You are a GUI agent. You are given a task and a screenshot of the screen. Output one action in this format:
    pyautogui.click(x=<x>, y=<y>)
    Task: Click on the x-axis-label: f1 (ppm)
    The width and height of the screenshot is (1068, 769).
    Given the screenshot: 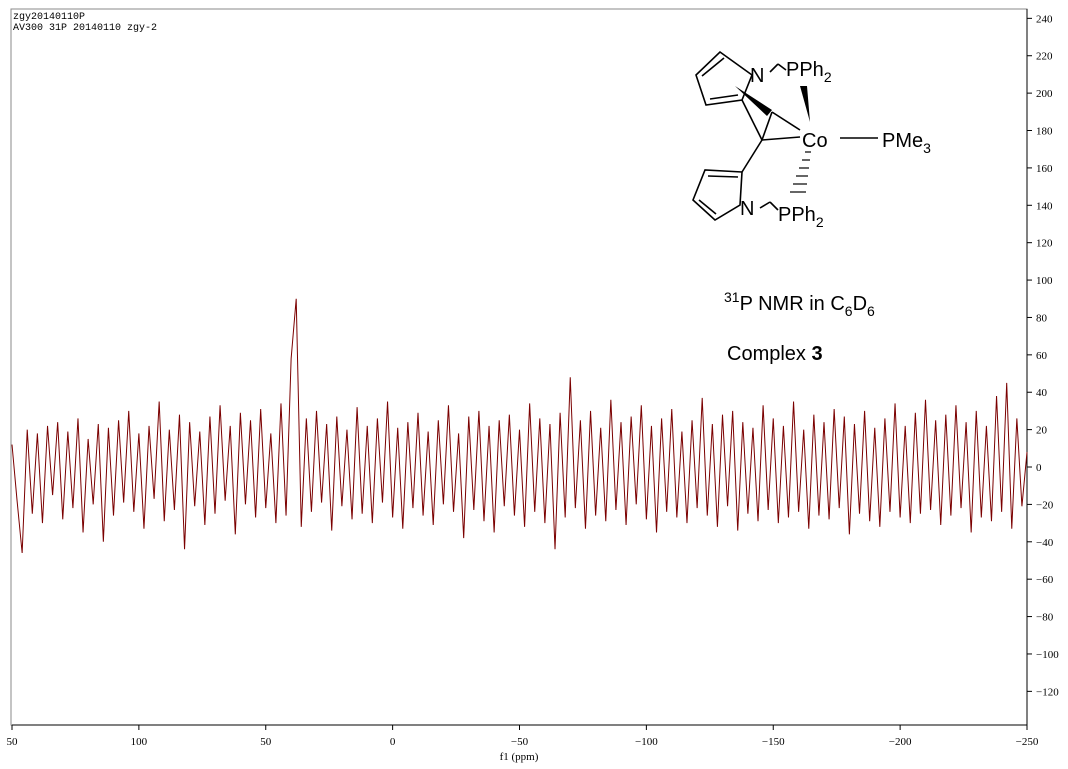 What is the action you would take?
    pyautogui.click(x=519, y=757)
    